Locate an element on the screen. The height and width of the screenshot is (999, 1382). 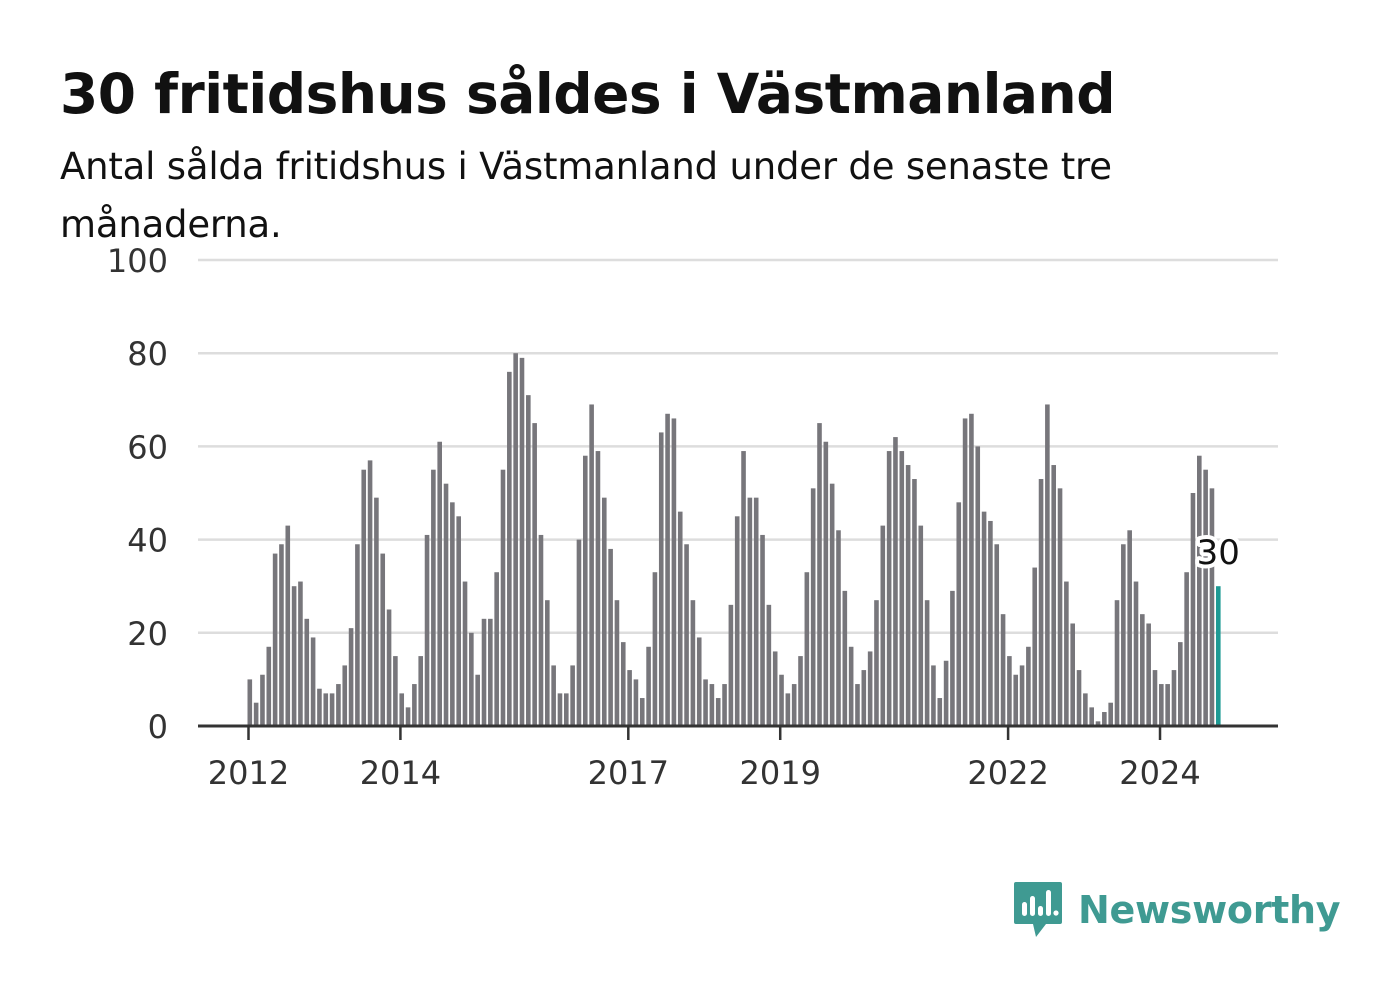
y-tick-label: 60 is located at coordinates (147, 447).